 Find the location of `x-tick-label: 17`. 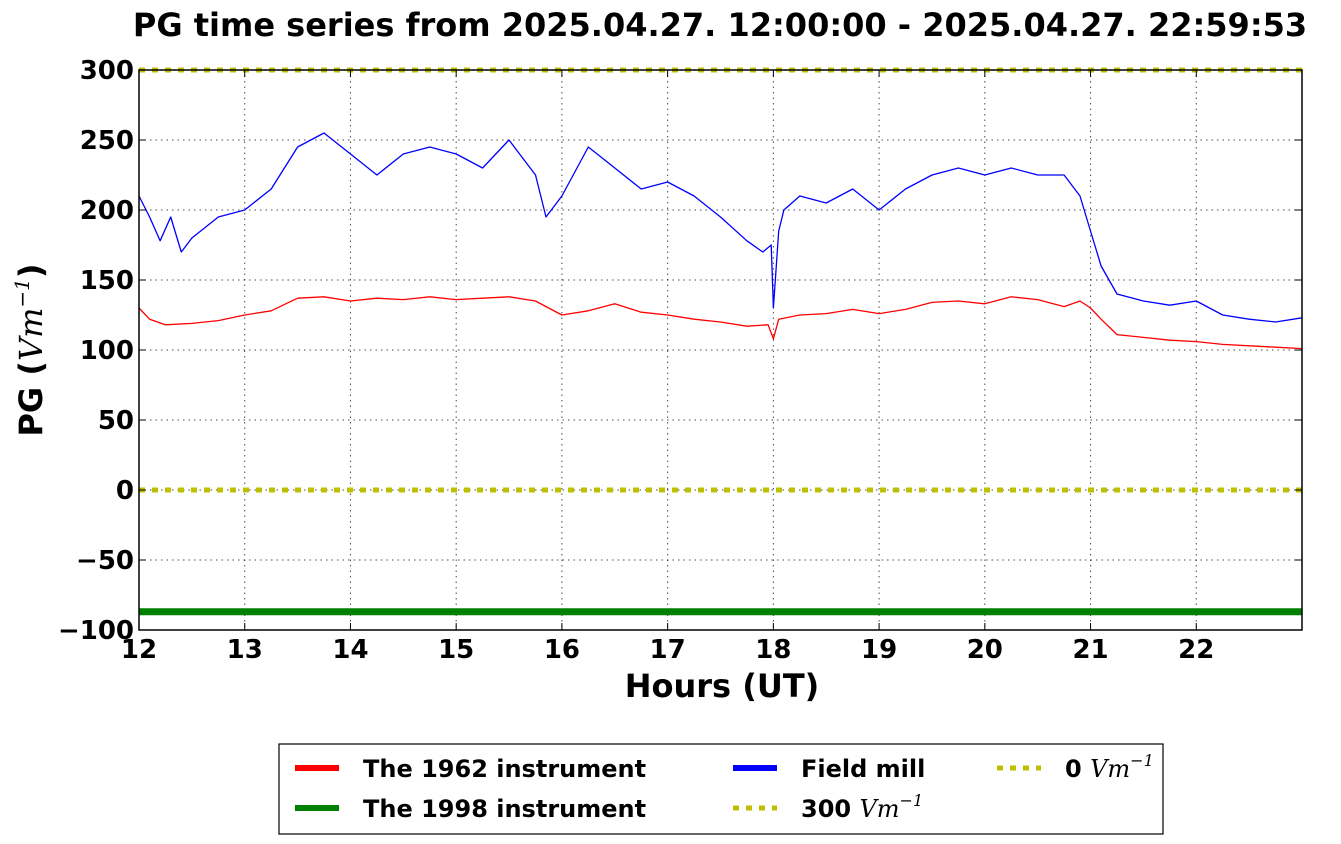

x-tick-label: 17 is located at coordinates (668, 650).